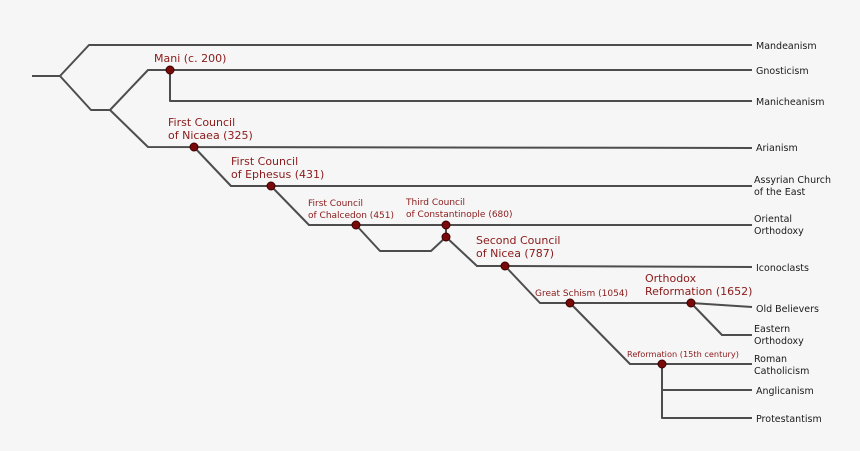 This screenshot has height=451, width=860. What do you see at coordinates (460, 86) in the screenshot?
I see `branch-manicheanism` at bounding box center [460, 86].